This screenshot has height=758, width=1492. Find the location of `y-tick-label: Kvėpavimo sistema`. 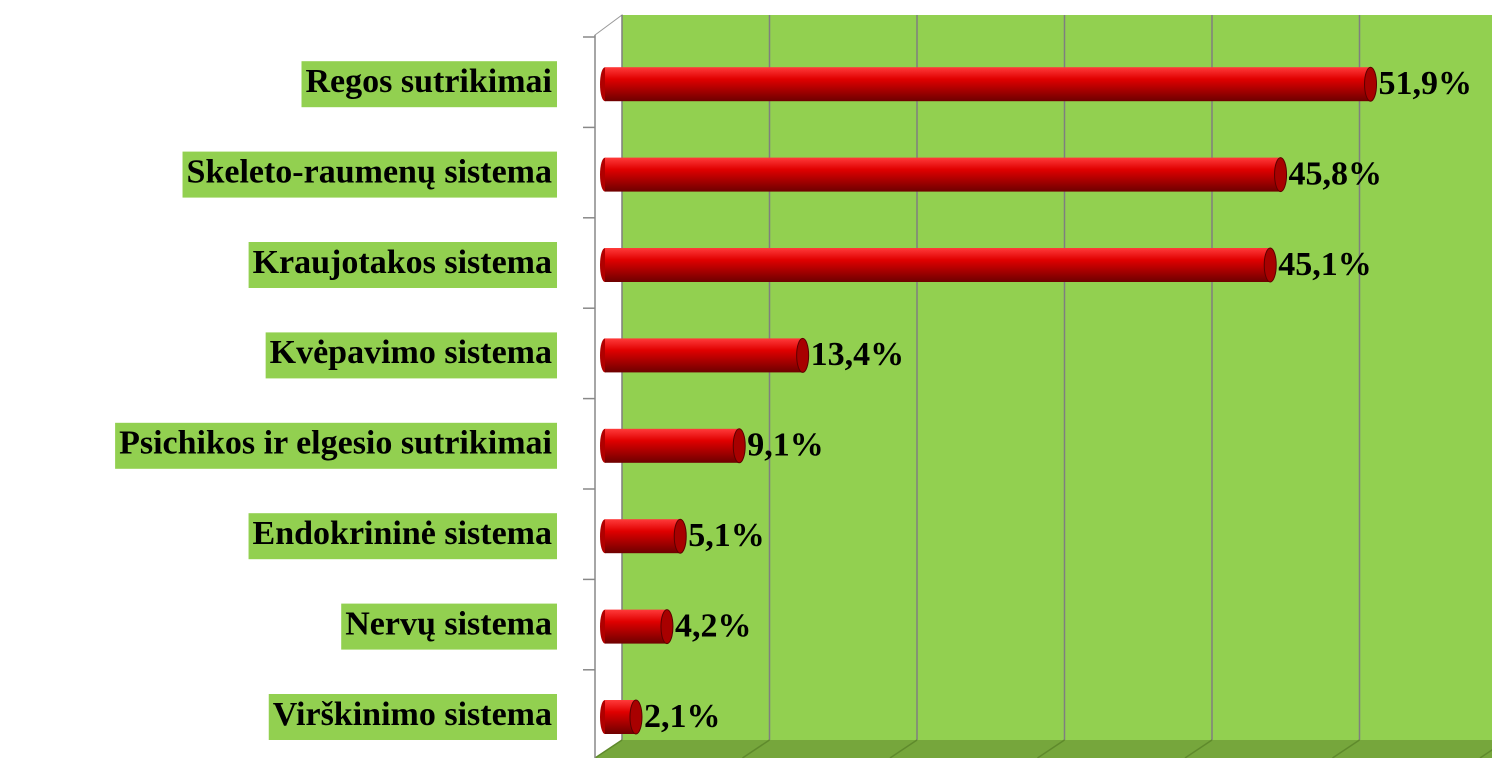

y-tick-label: Kvėpavimo sistema is located at coordinates (411, 352).